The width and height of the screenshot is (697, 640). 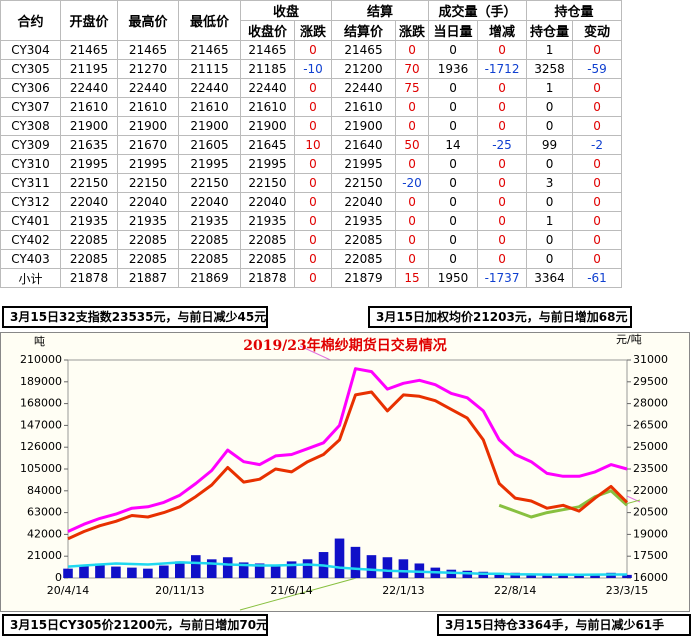 What do you see at coordinates (89, 145) in the screenshot?
I see `table-cell: 21635` at bounding box center [89, 145].